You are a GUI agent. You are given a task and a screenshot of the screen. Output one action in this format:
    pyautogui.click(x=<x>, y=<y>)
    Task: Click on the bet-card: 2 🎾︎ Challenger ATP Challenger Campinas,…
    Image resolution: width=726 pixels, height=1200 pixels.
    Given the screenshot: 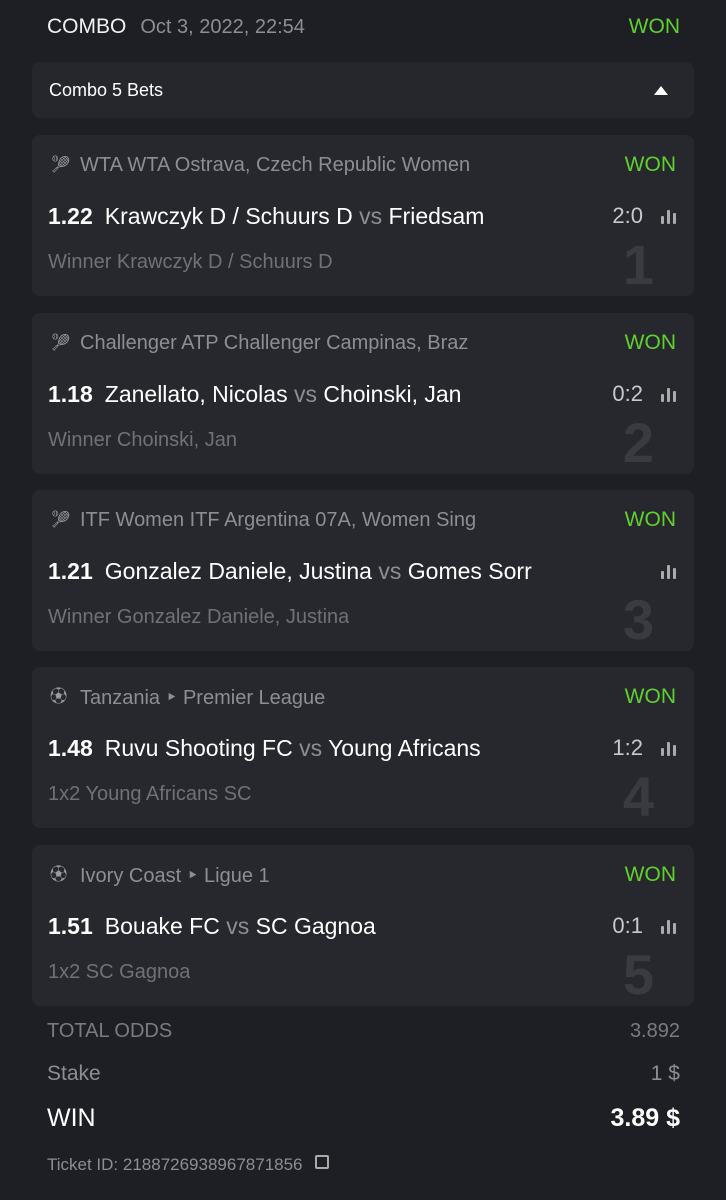 What is the action you would take?
    pyautogui.click(x=363, y=393)
    